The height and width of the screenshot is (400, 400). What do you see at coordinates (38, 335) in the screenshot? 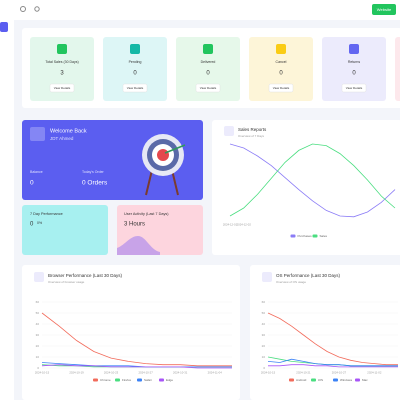
I see `y-tick-label: 30` at bounding box center [38, 335].